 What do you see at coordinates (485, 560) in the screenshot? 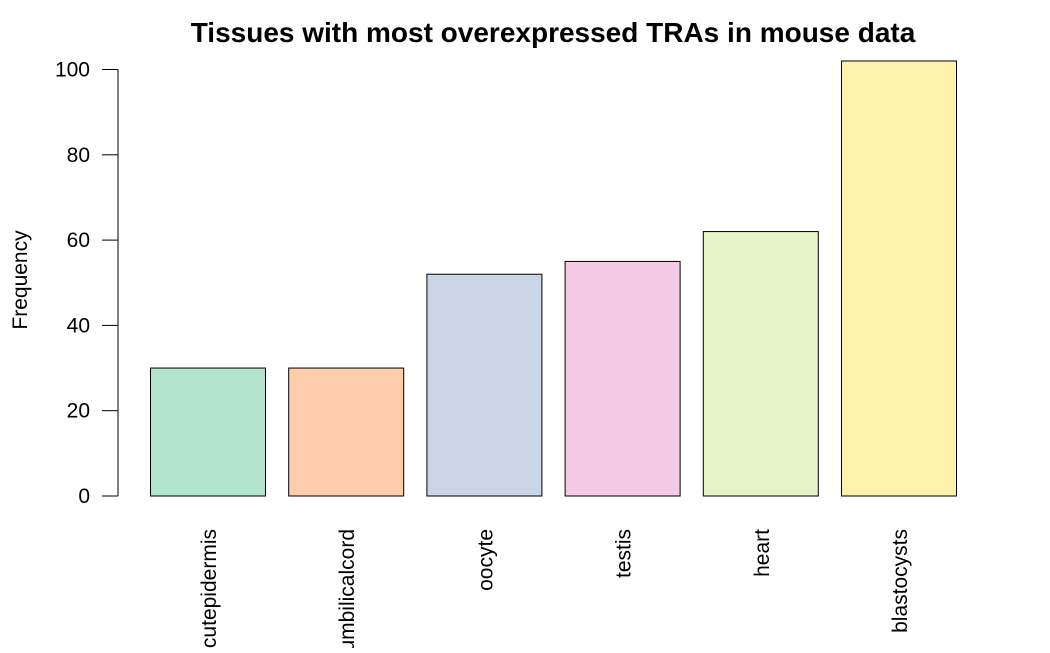
I see `category-label-oocyte: oocyte` at bounding box center [485, 560].